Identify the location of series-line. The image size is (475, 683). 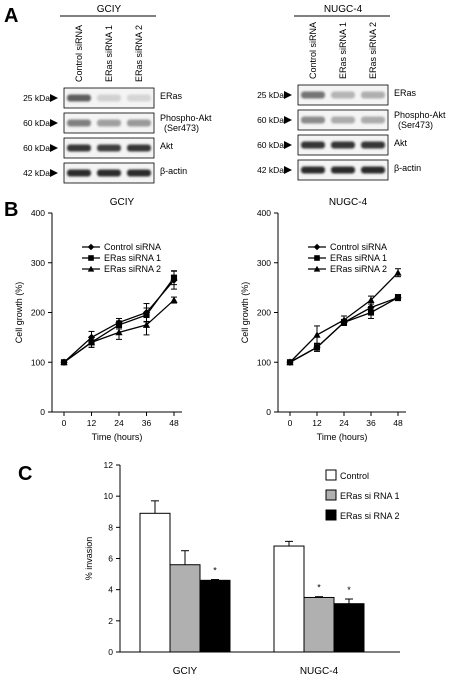
(344, 330).